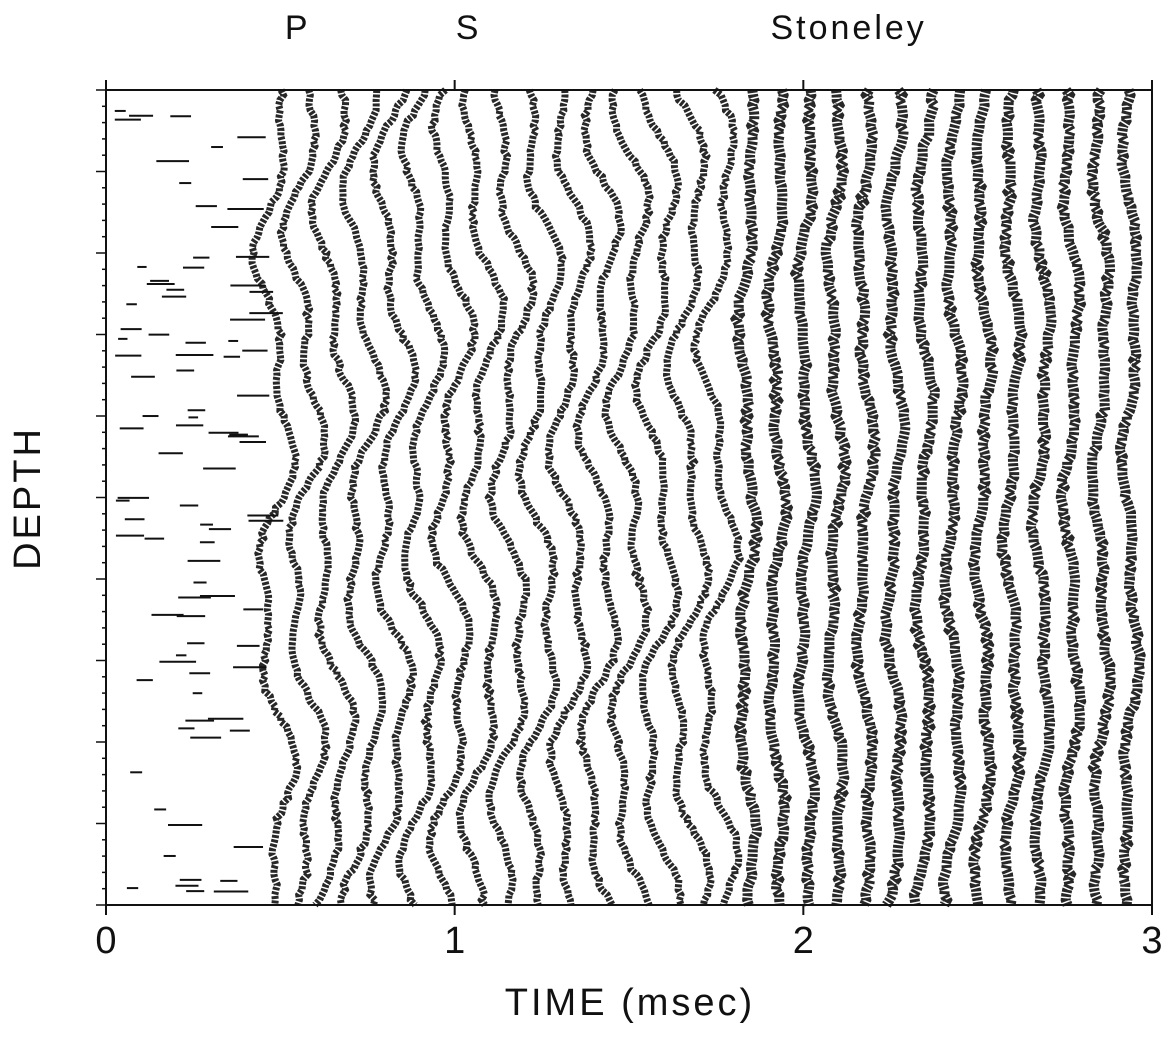 The image size is (1166, 1054). What do you see at coordinates (469, 28) in the screenshot?
I see `annotation: S` at bounding box center [469, 28].